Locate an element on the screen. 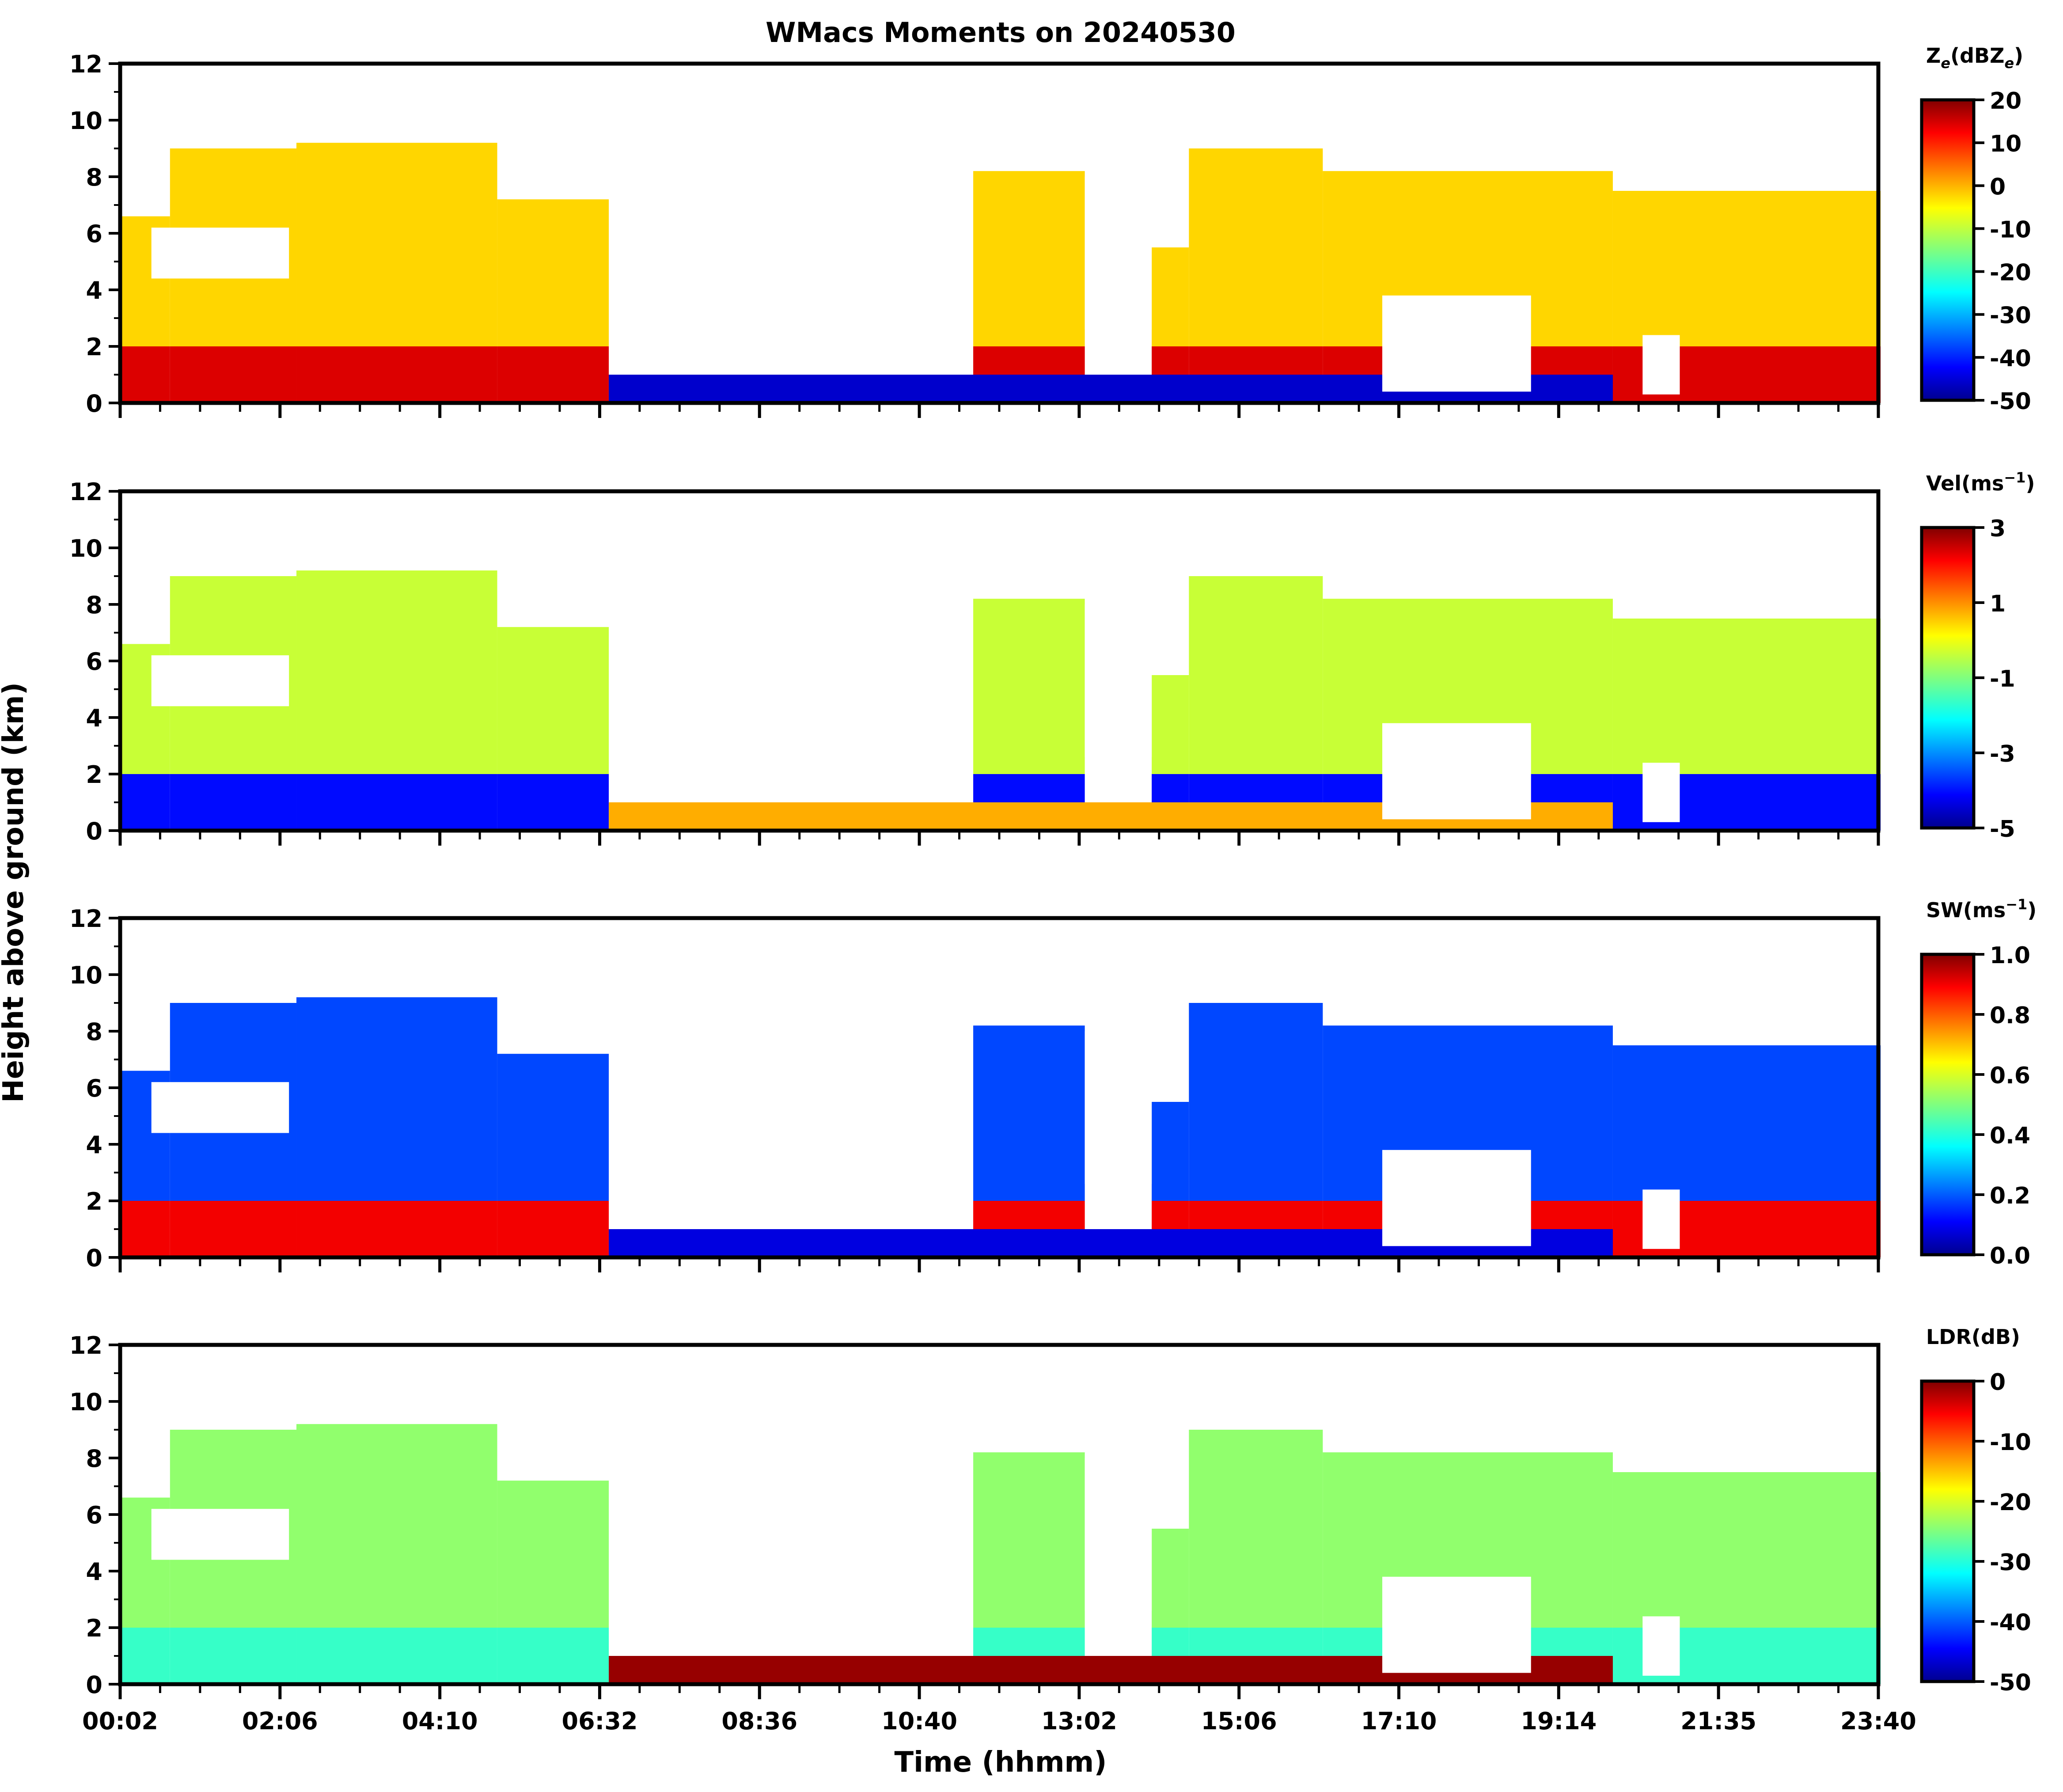 This screenshot has width=2063, height=1792. sw-field is located at coordinates (1001, 1127).